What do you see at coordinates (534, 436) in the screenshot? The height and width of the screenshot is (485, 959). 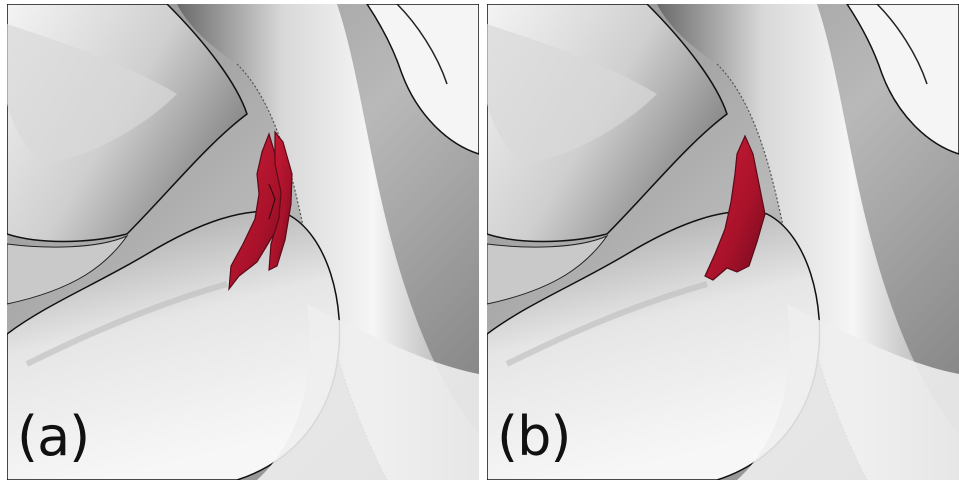 I see `panel-label-b: (b)` at bounding box center [534, 436].